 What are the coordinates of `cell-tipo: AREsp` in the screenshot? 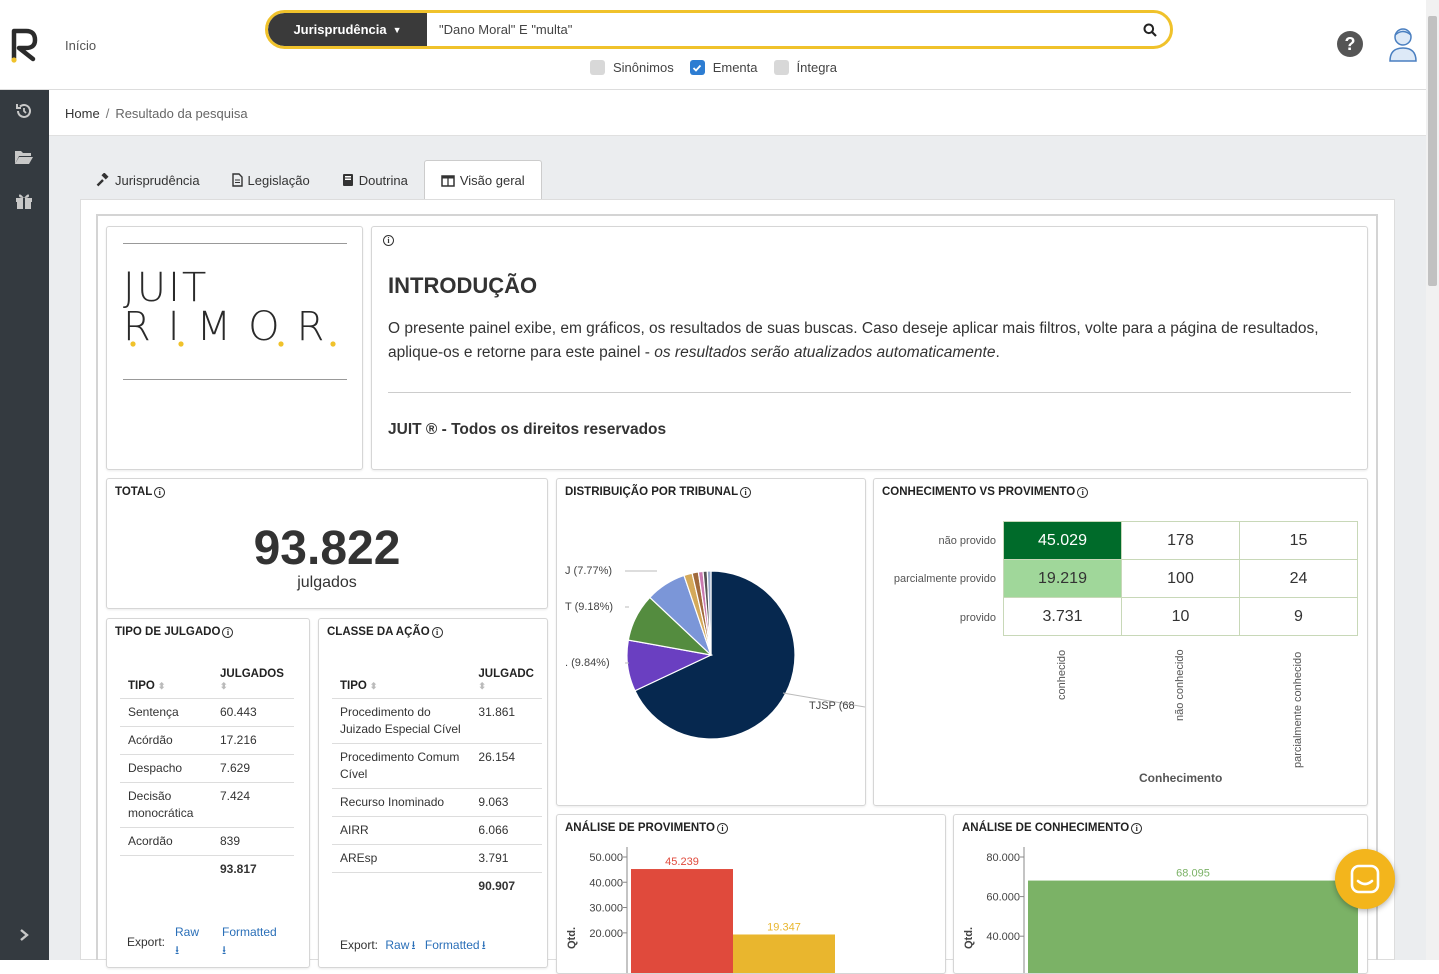 It's located at (401, 858).